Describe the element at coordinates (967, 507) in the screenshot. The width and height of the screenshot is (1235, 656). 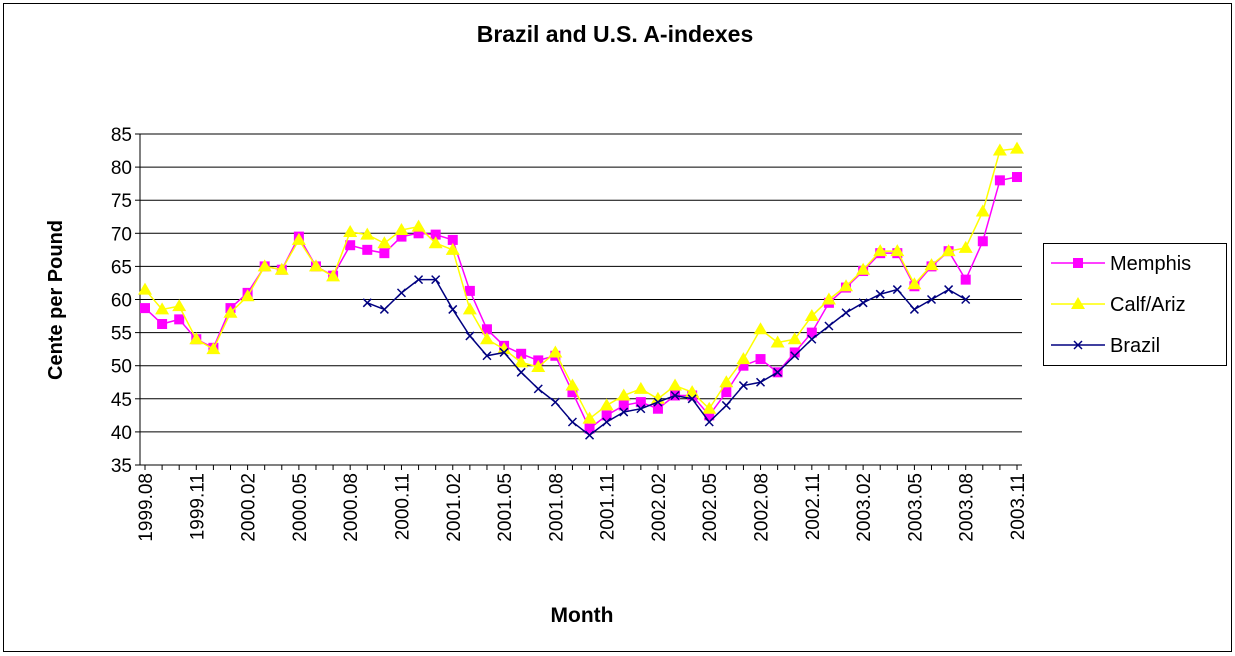
I see `x-tick-label: 2003.08` at that location.